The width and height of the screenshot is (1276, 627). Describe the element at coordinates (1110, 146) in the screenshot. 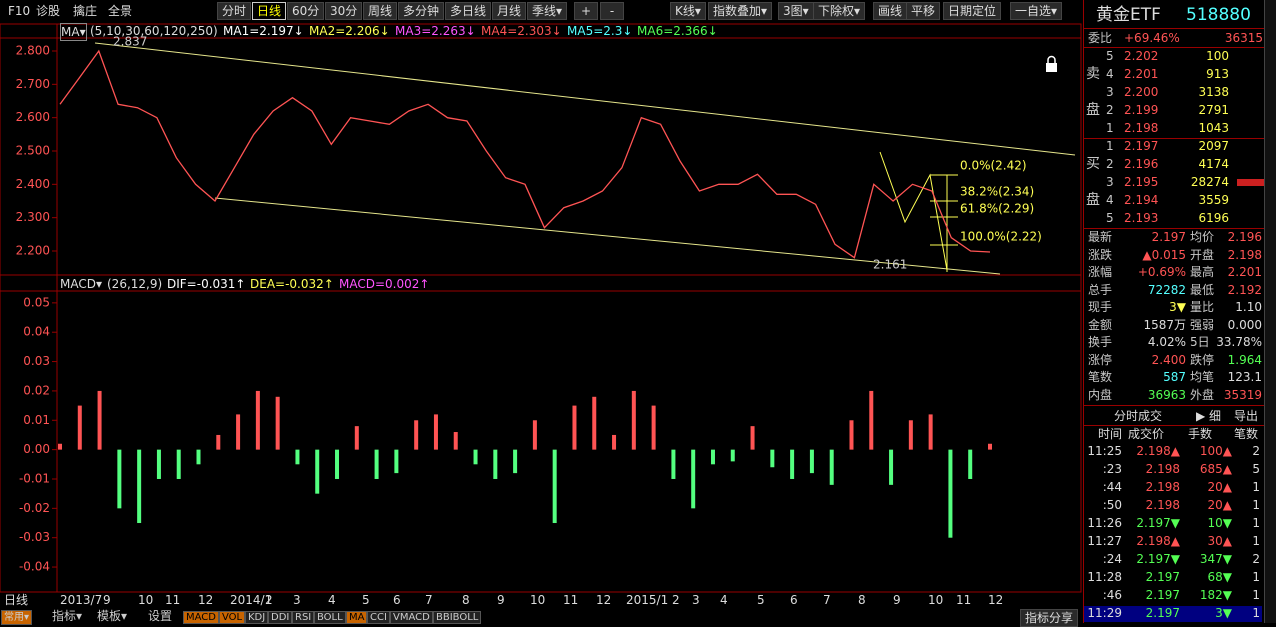

I see `level: 1` at that location.